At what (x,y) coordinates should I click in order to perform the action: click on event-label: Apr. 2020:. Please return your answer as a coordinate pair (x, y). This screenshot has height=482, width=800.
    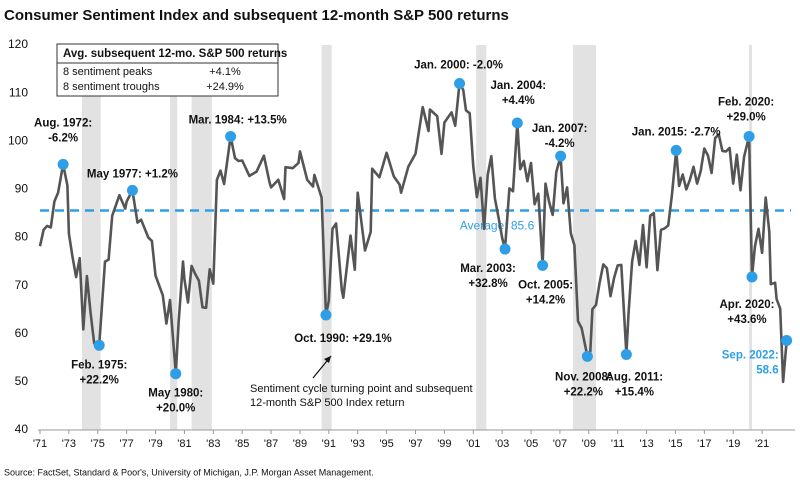
    Looking at the image, I should click on (747, 305).